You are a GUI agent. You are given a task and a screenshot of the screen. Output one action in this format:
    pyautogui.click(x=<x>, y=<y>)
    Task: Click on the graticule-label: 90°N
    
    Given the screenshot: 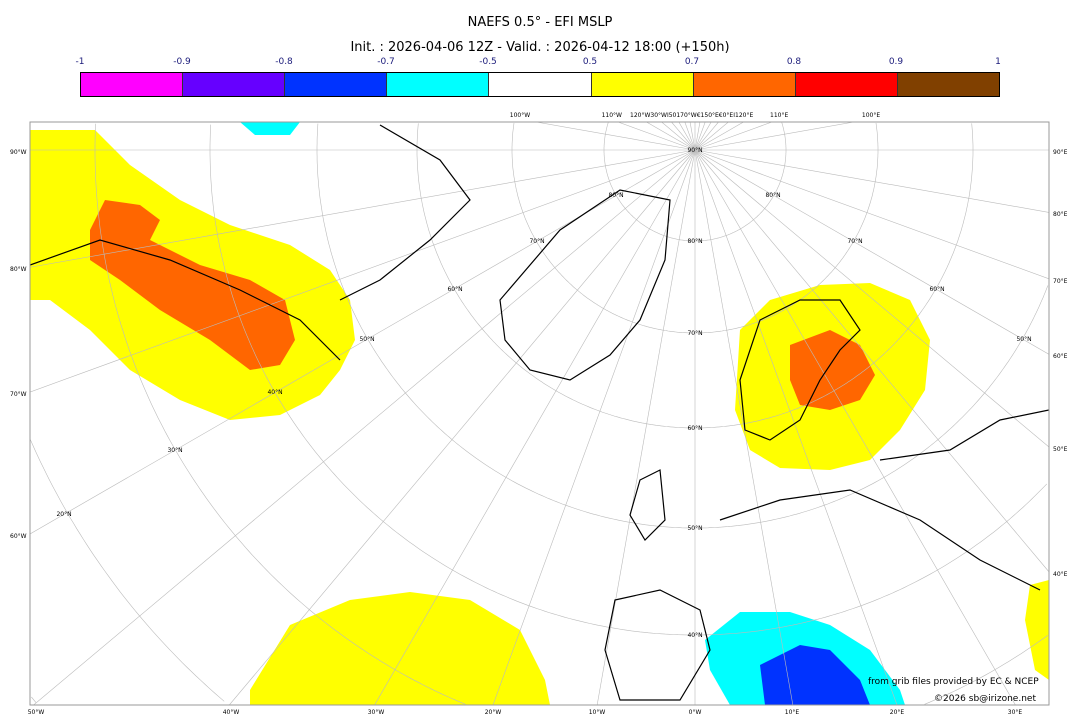 What is the action you would take?
    pyautogui.click(x=694, y=150)
    